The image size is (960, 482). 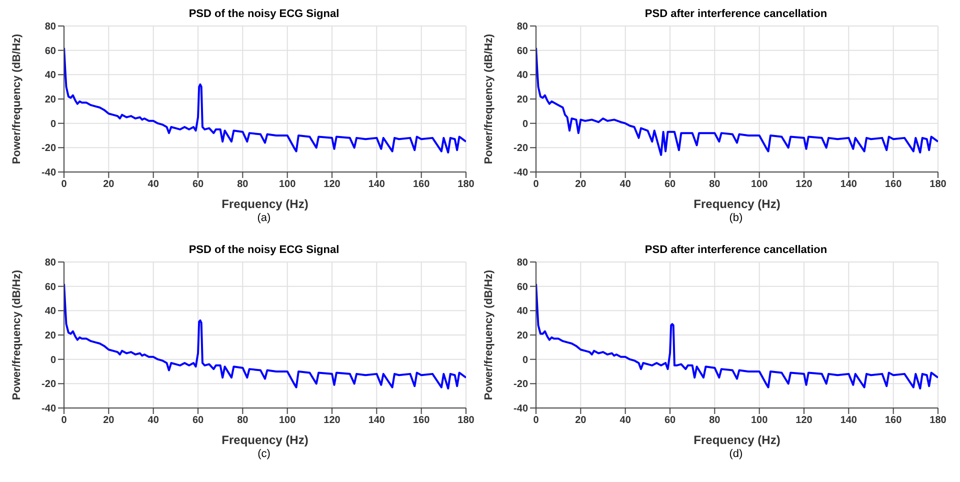 What do you see at coordinates (264, 454) in the screenshot?
I see `text: (c)` at bounding box center [264, 454].